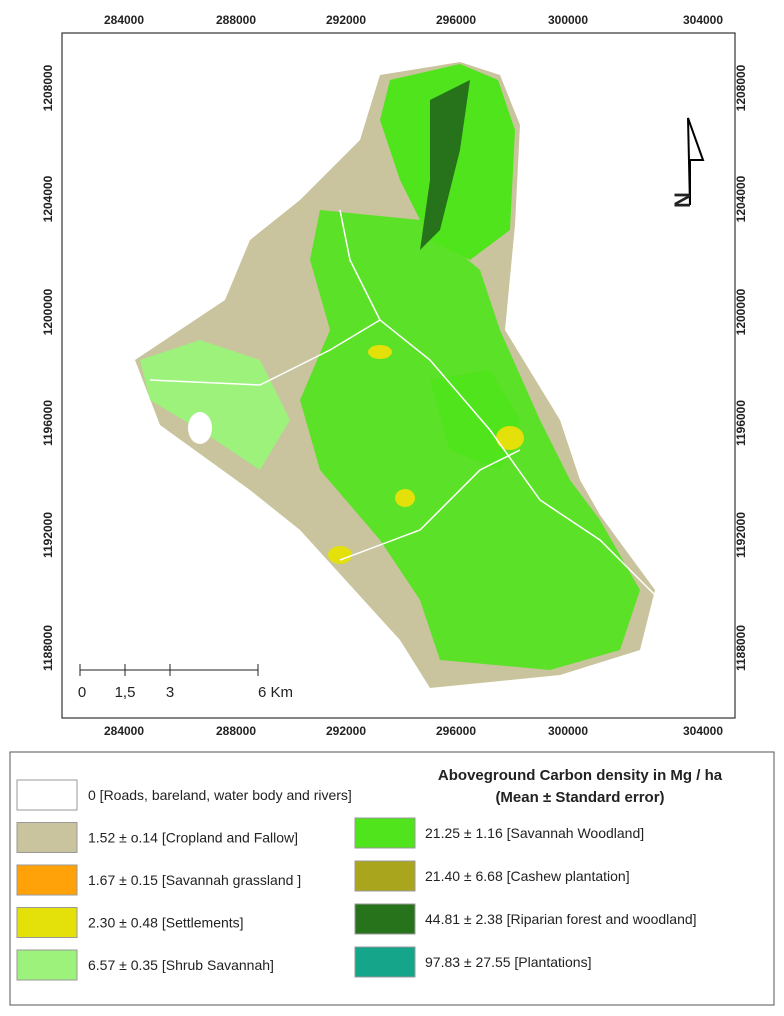  I want to click on y-tick-label-right: 1204000, so click(741, 198).